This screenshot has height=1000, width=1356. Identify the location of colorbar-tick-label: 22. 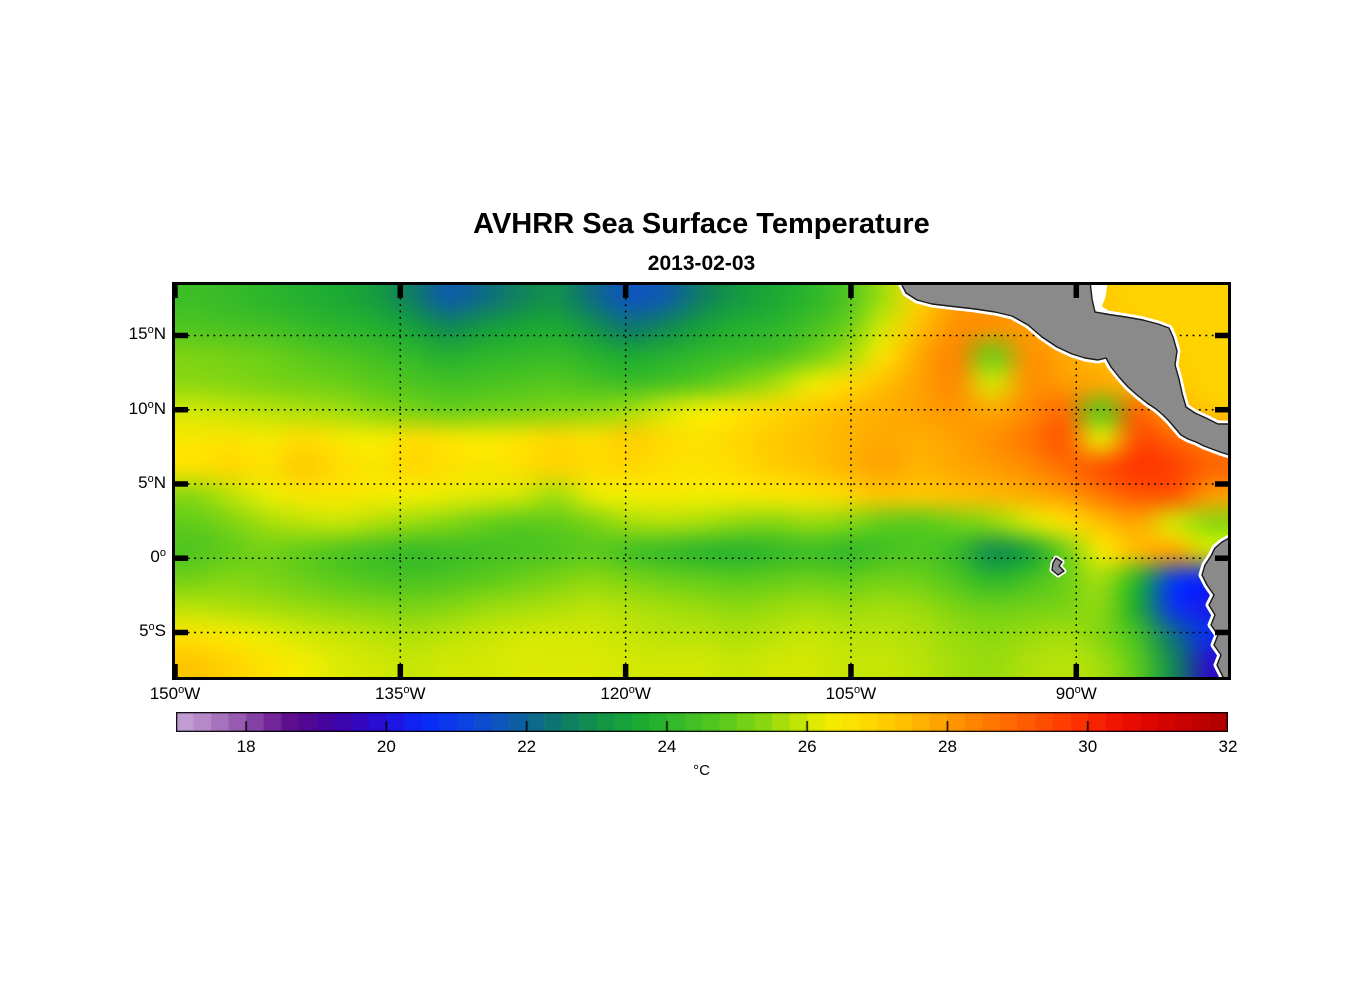
(527, 746).